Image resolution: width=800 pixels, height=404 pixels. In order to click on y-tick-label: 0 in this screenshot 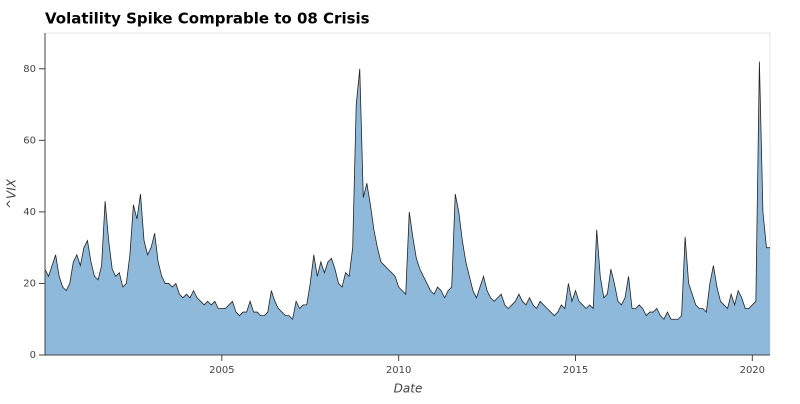, I will do `click(33, 355)`.